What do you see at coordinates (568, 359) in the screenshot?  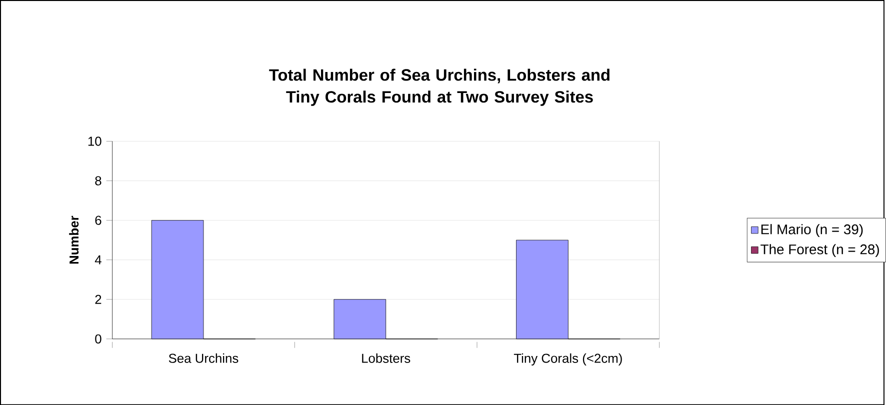 I see `x-tick-label: Tiny Corals (<2cm)` at bounding box center [568, 359].